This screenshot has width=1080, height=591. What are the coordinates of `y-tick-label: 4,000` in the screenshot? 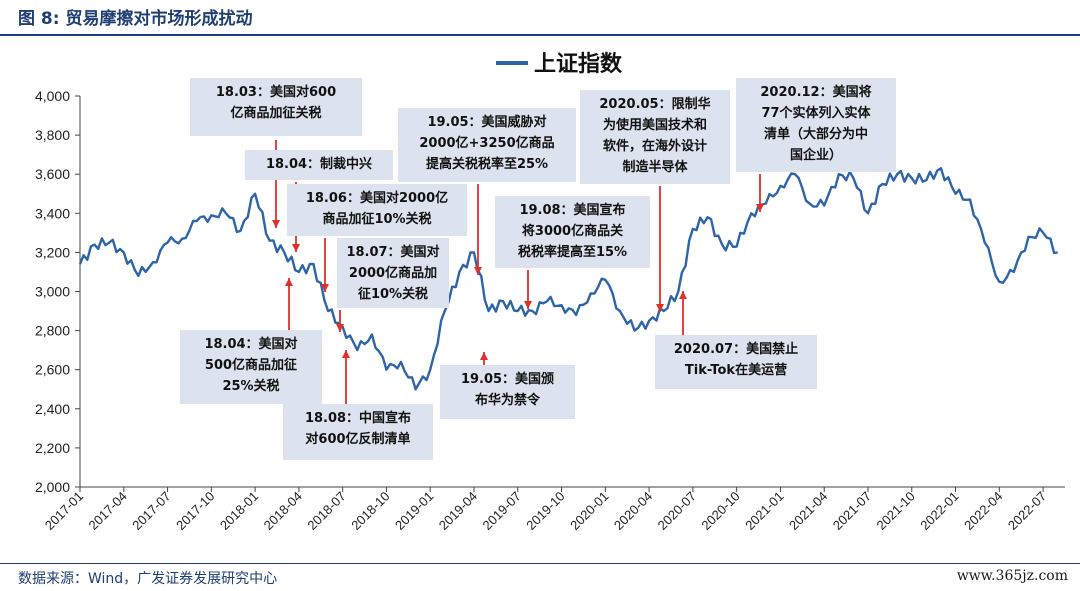 It's located at (52, 96).